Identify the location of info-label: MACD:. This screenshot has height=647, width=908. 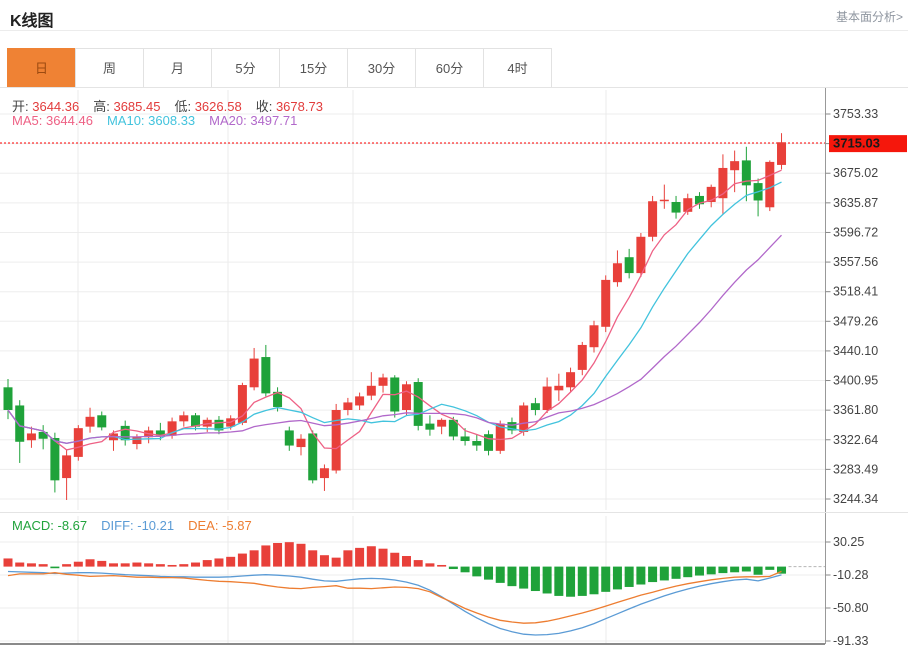
(35, 525).